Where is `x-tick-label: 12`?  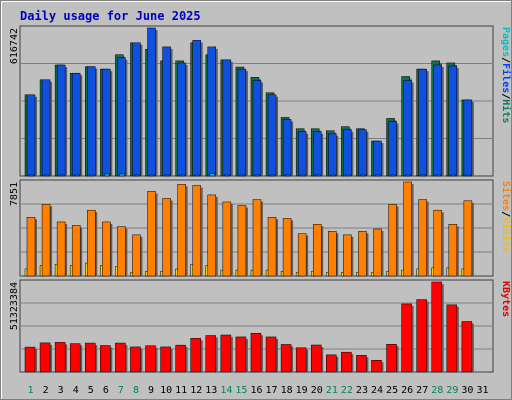 x-tick-label: 12 is located at coordinates (196, 390).